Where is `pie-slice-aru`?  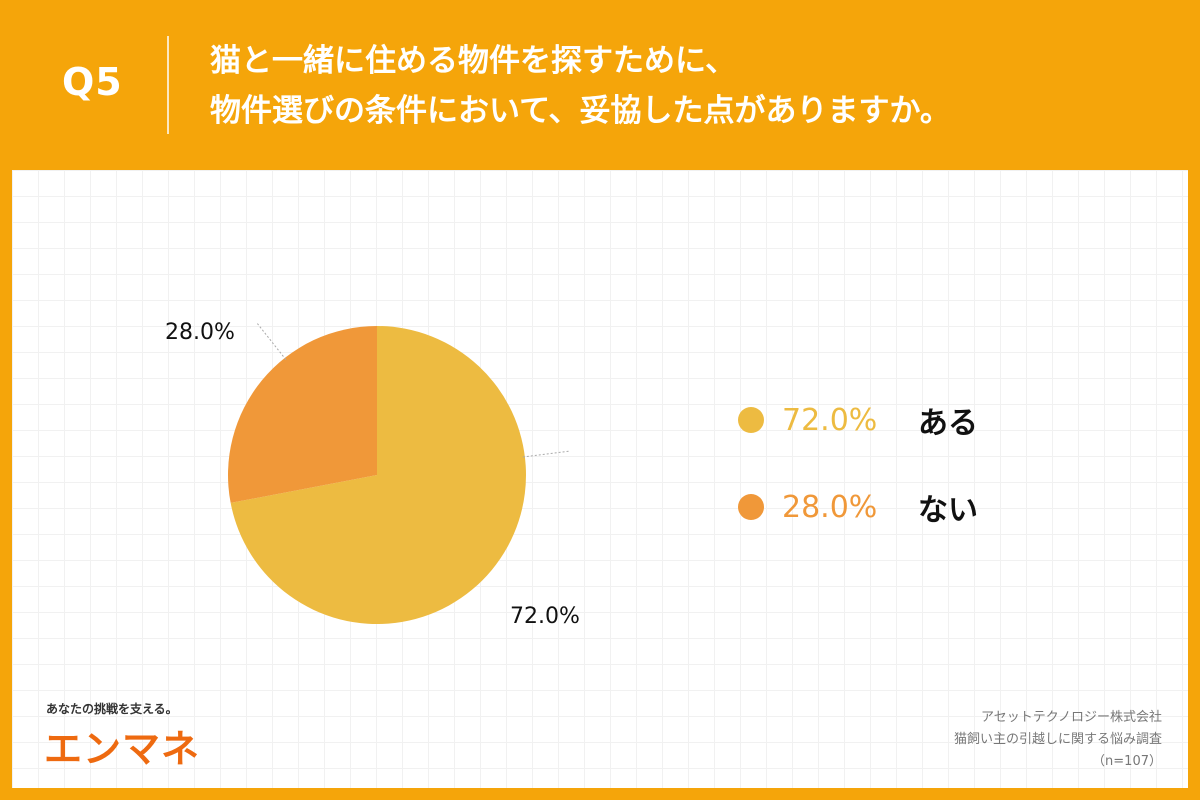 pie-slice-aru is located at coordinates (378, 475).